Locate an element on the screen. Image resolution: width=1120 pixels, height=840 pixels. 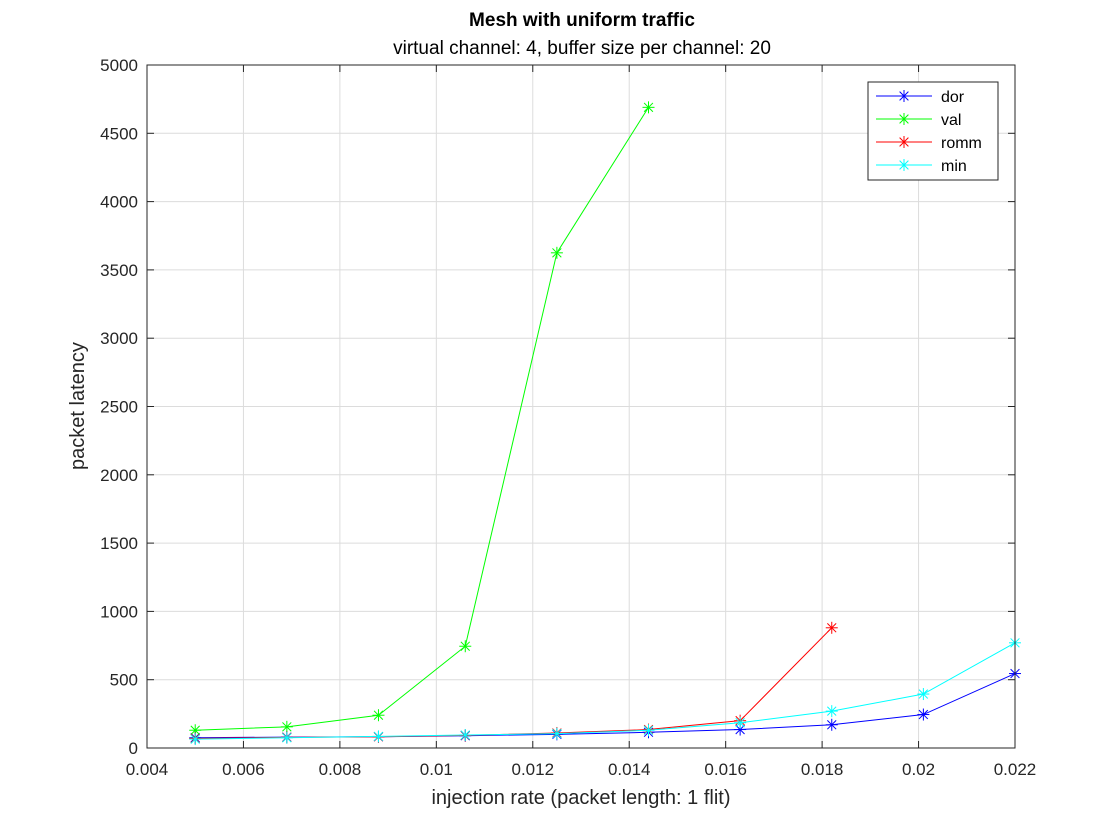
y-tick-label: 1000 is located at coordinates (119, 611).